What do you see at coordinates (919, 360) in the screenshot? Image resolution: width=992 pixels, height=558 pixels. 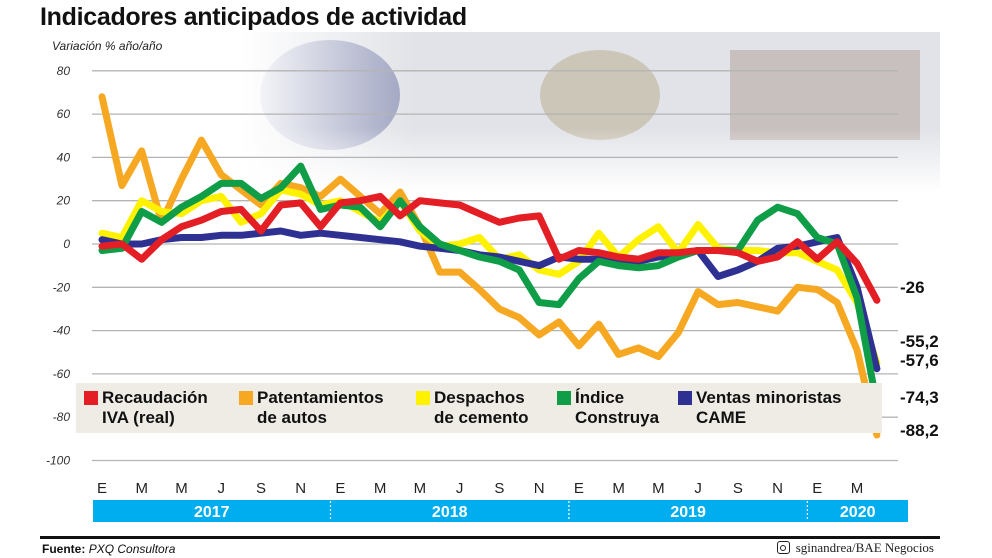 I see `end-value-label: -57,6` at bounding box center [919, 360].